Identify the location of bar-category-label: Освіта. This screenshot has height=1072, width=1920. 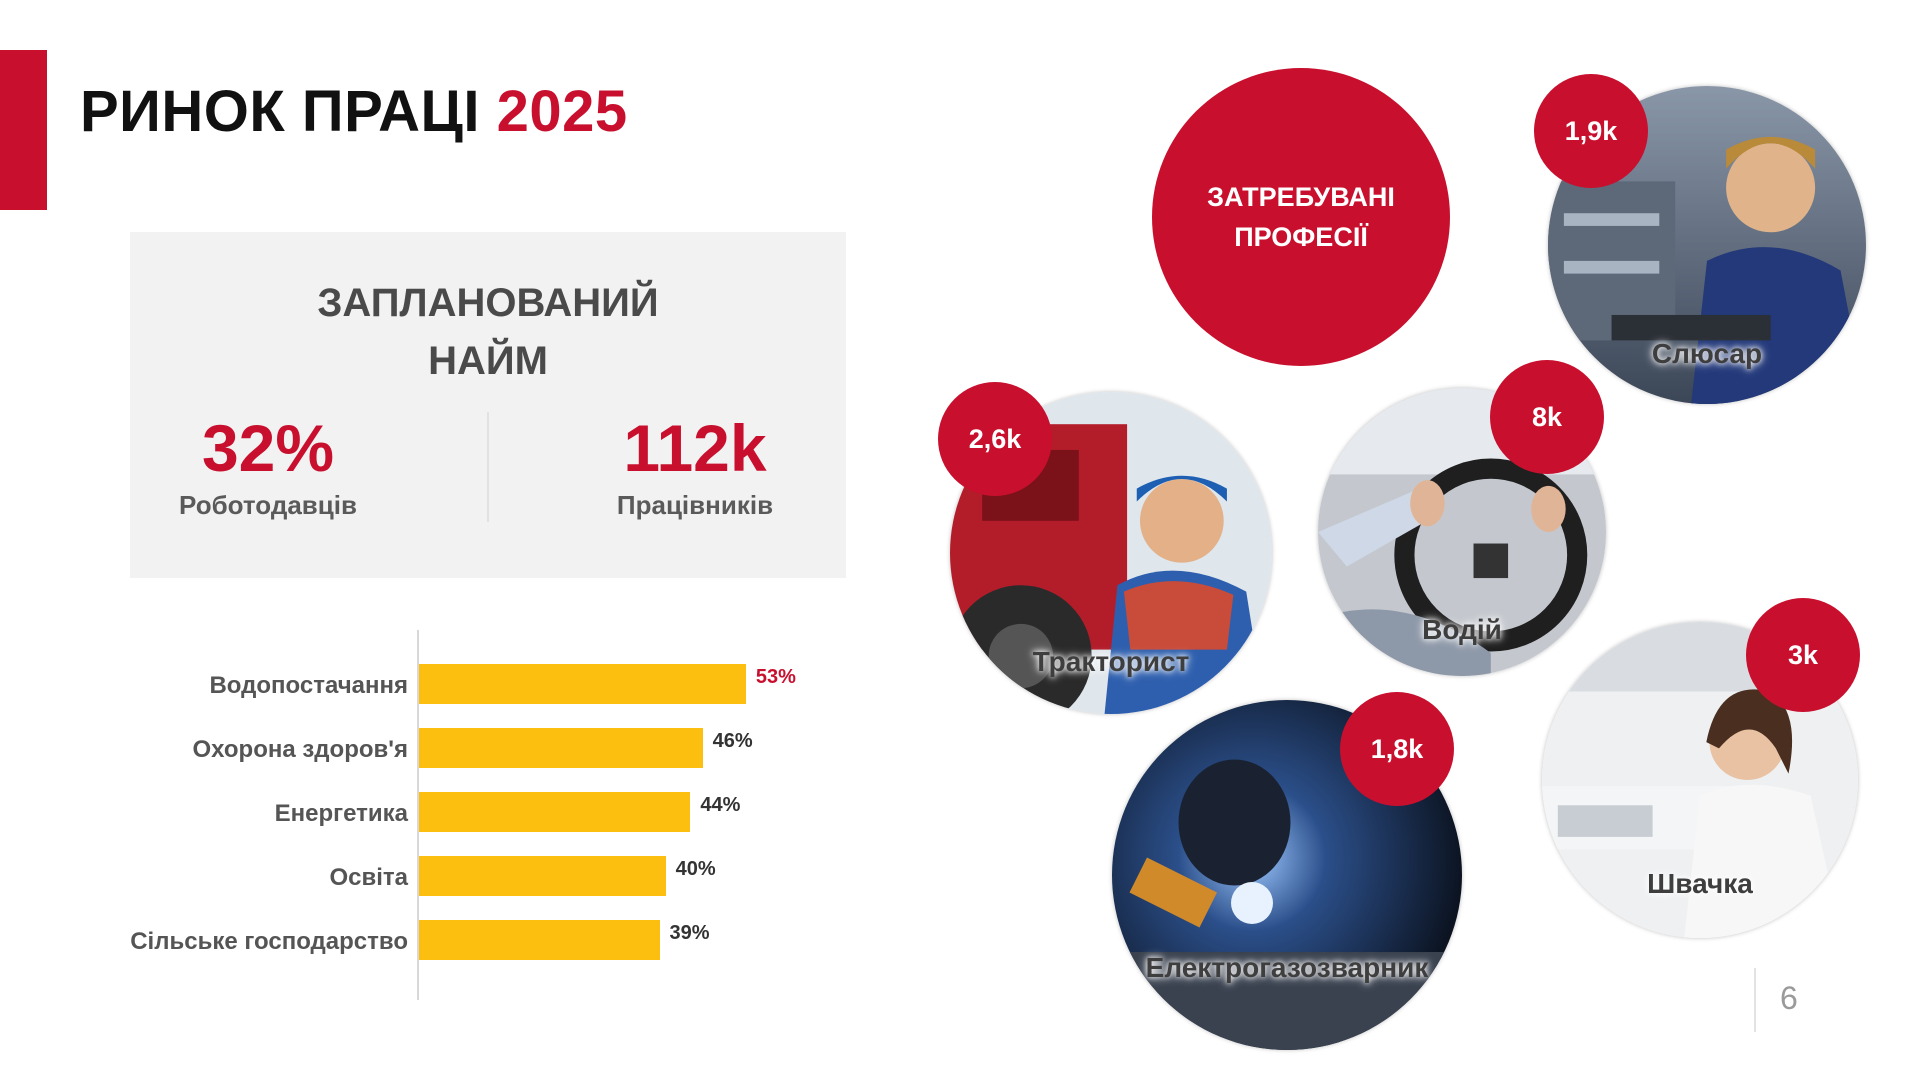
(368, 877).